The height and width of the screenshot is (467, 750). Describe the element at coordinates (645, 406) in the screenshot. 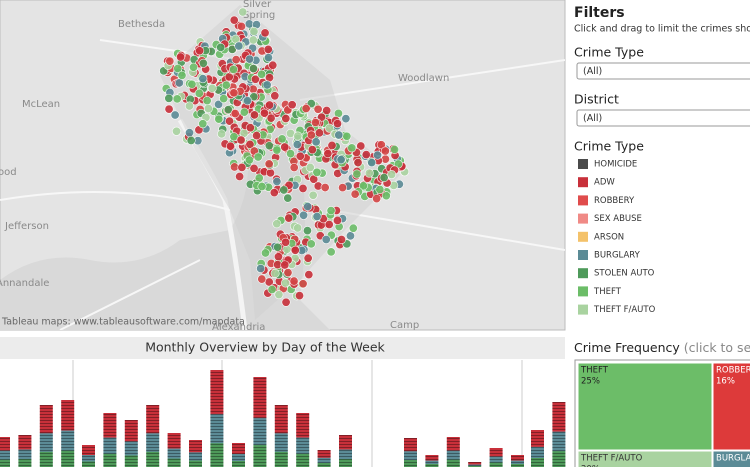

I see `treemap-cell` at that location.